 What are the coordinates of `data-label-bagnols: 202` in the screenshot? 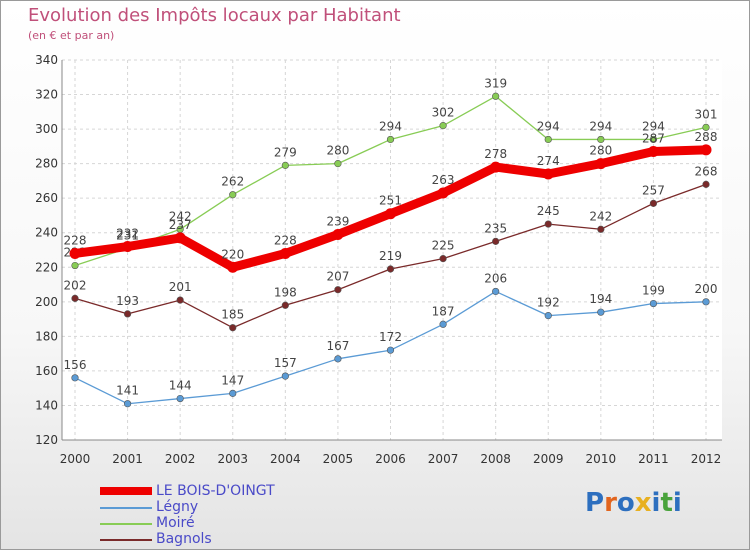 It's located at (75, 285).